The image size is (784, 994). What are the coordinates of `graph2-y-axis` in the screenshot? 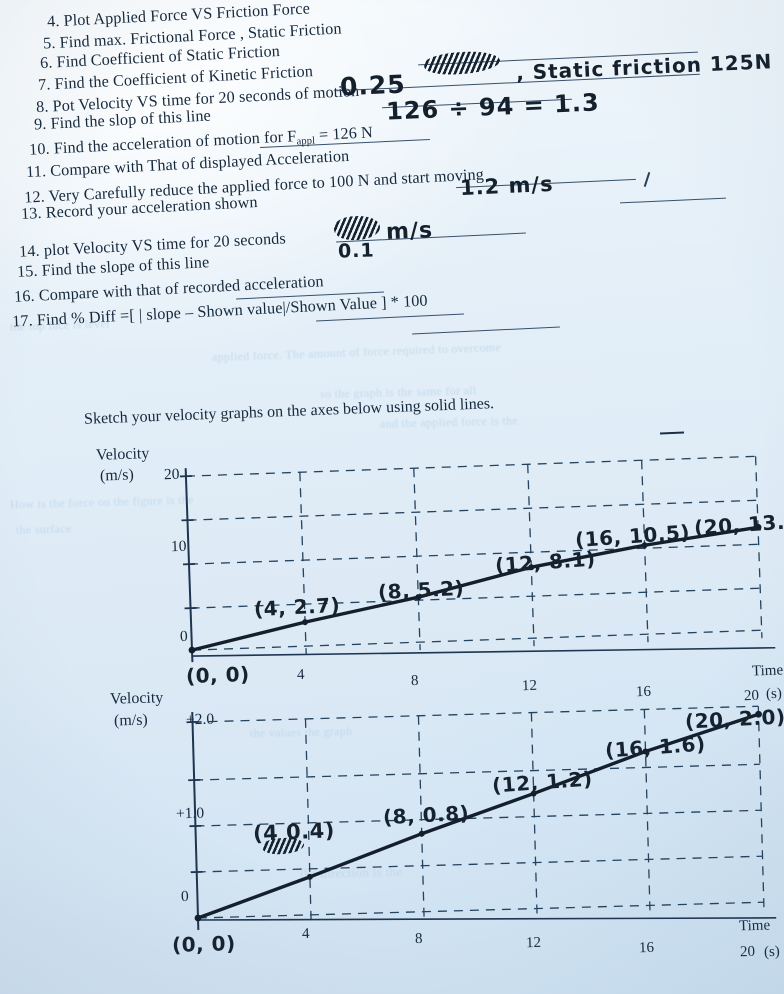 It's located at (195, 821).